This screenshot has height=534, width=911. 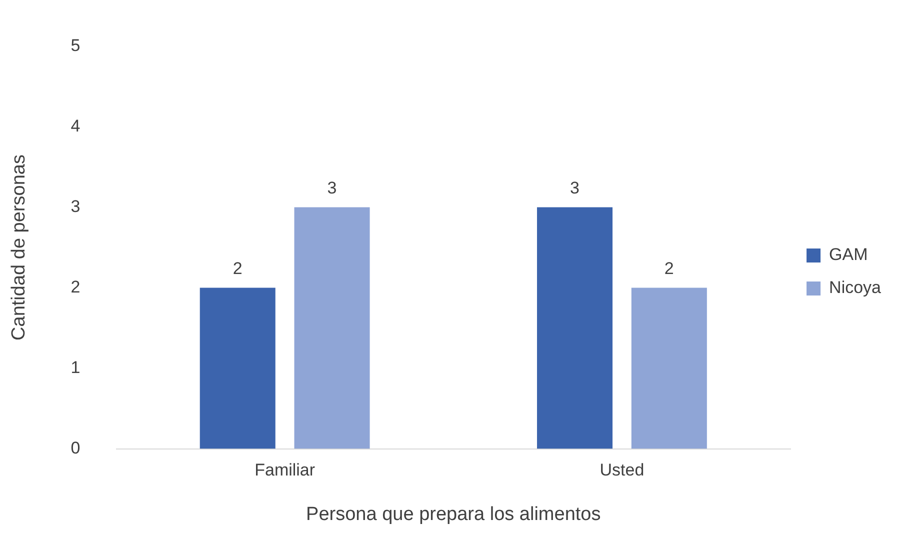 What do you see at coordinates (75, 45) in the screenshot?
I see `y-tick-label: 5` at bounding box center [75, 45].